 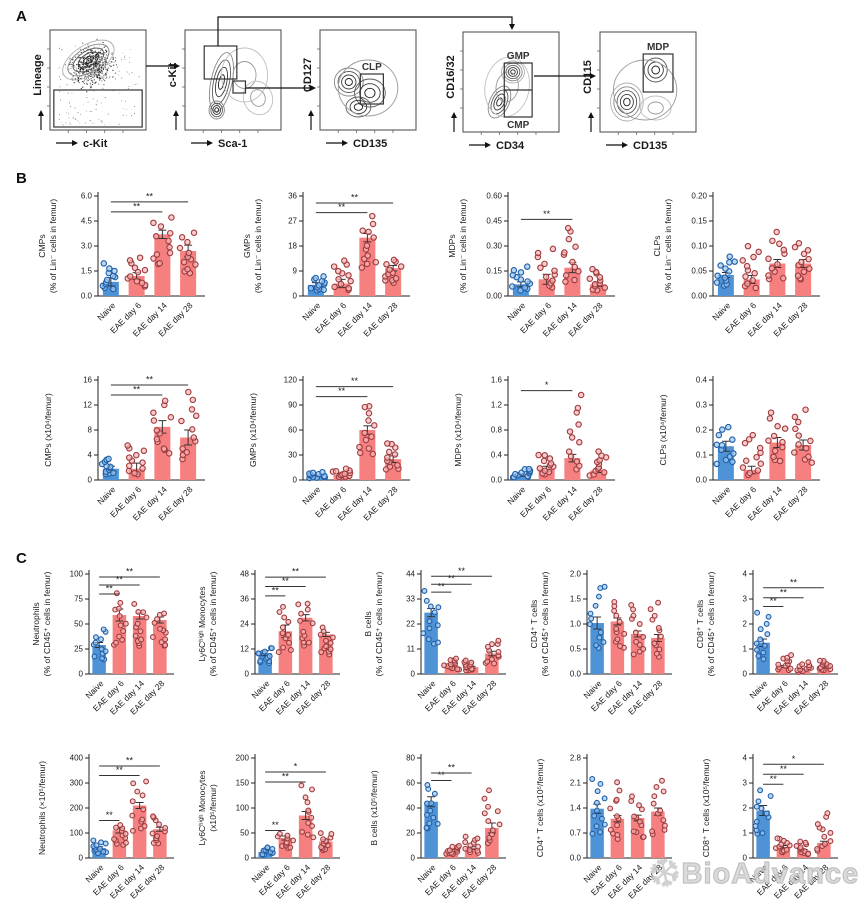 I want to click on y-tick-label: 0.45, so click(x=494, y=221).